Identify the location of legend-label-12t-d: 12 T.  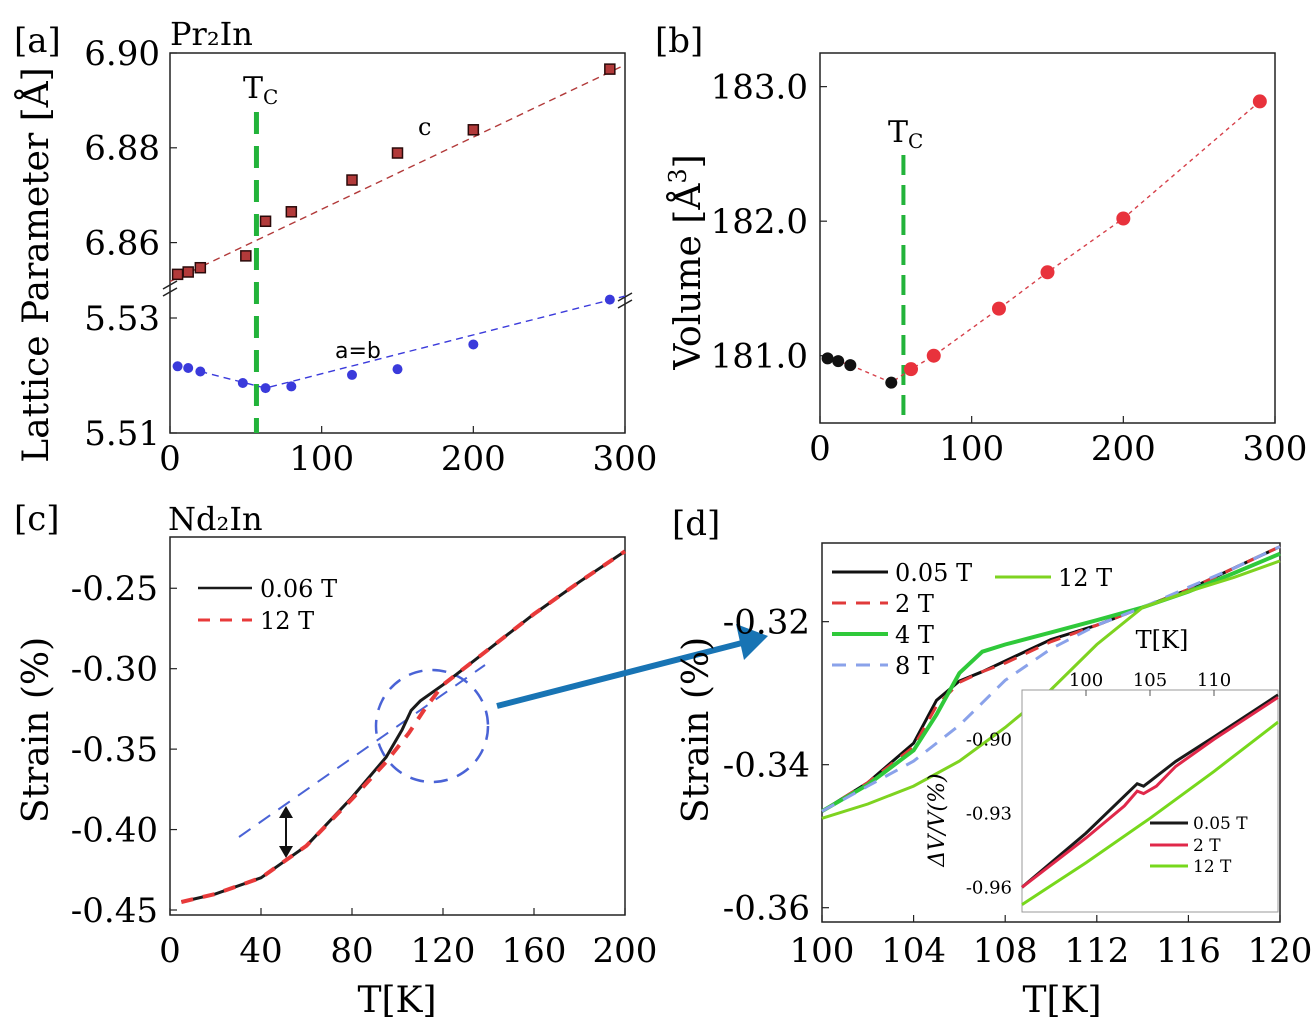
(1085, 578).